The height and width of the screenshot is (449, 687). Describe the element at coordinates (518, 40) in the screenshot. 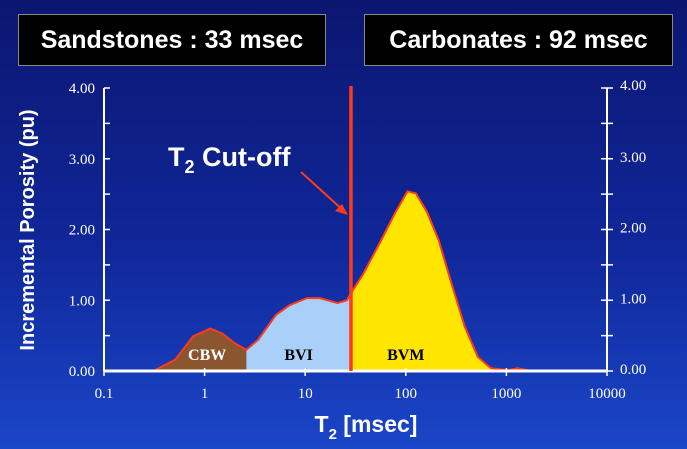

I see `carbonates-header: Carbonates : 92 msec` at that location.